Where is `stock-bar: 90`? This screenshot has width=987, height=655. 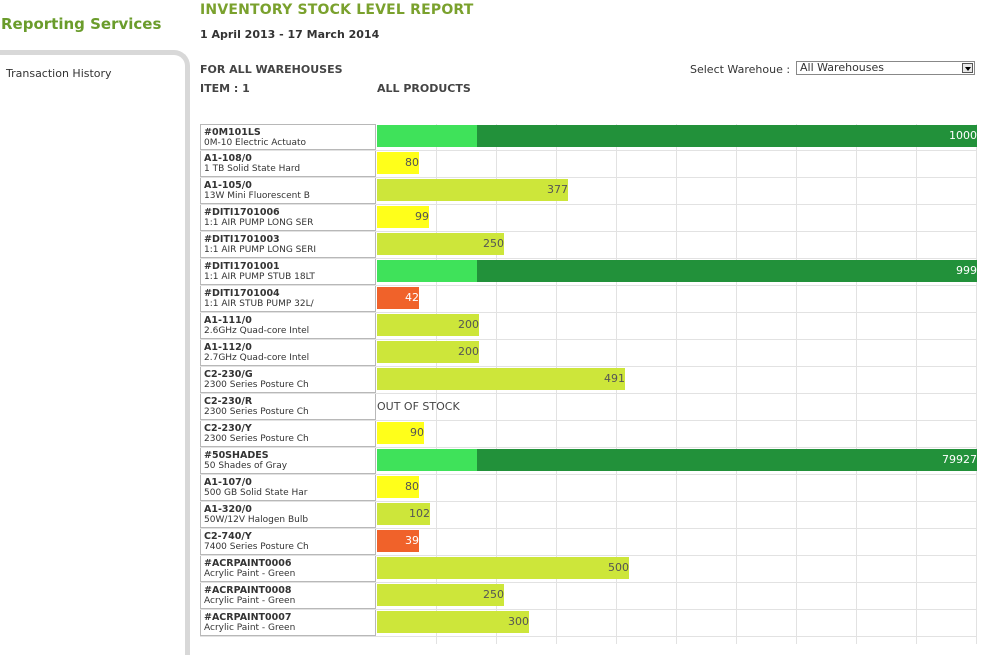
stock-bar: 90 is located at coordinates (400, 433).